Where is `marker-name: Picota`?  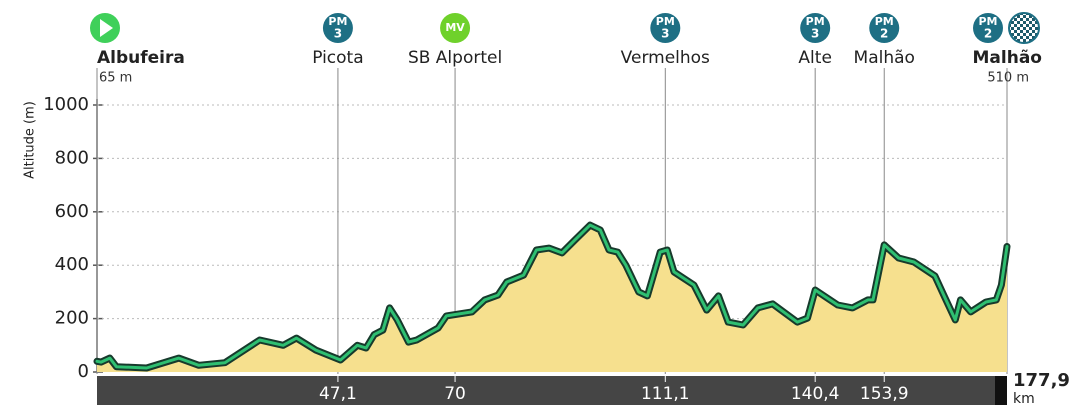
marker-name: Picota is located at coordinates (337, 58).